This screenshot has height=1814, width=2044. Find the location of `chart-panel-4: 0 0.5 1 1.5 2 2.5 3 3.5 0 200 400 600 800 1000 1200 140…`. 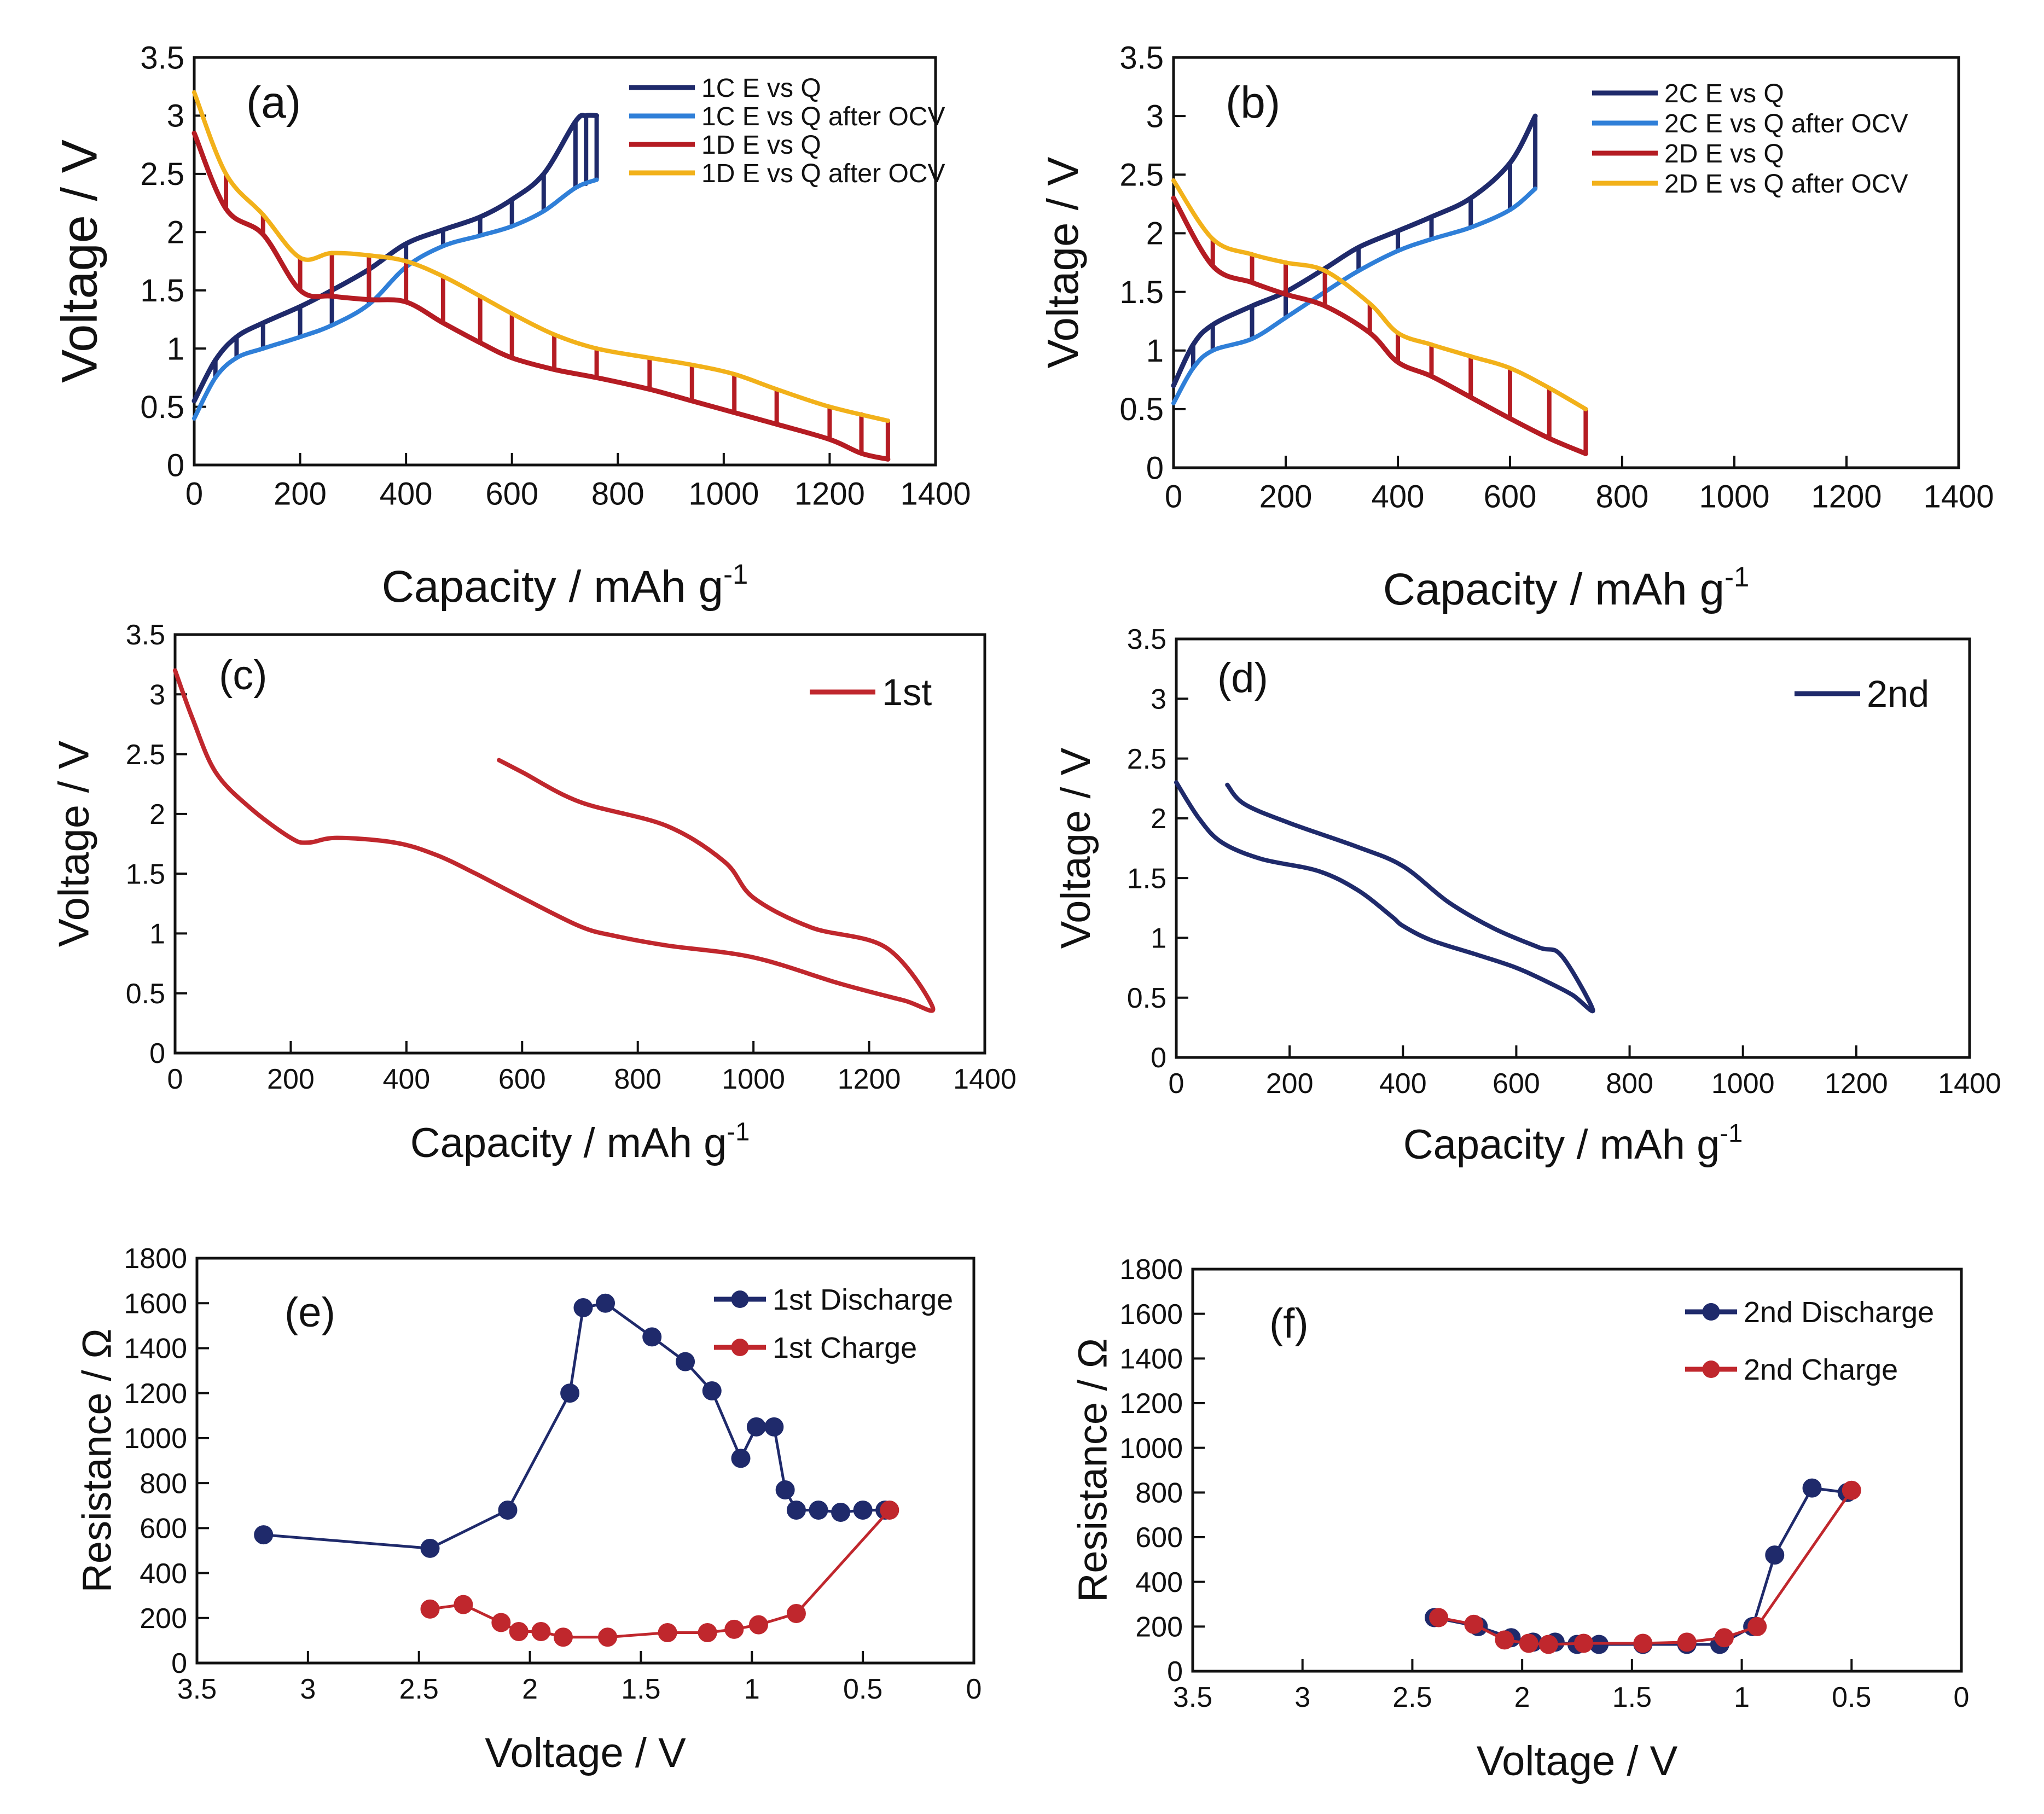

chart-panel-4: 0 0.5 1 1.5 2 2.5 3 3.5 0 200 400 600 800 1000 1200 140… is located at coordinates (1527, 896).